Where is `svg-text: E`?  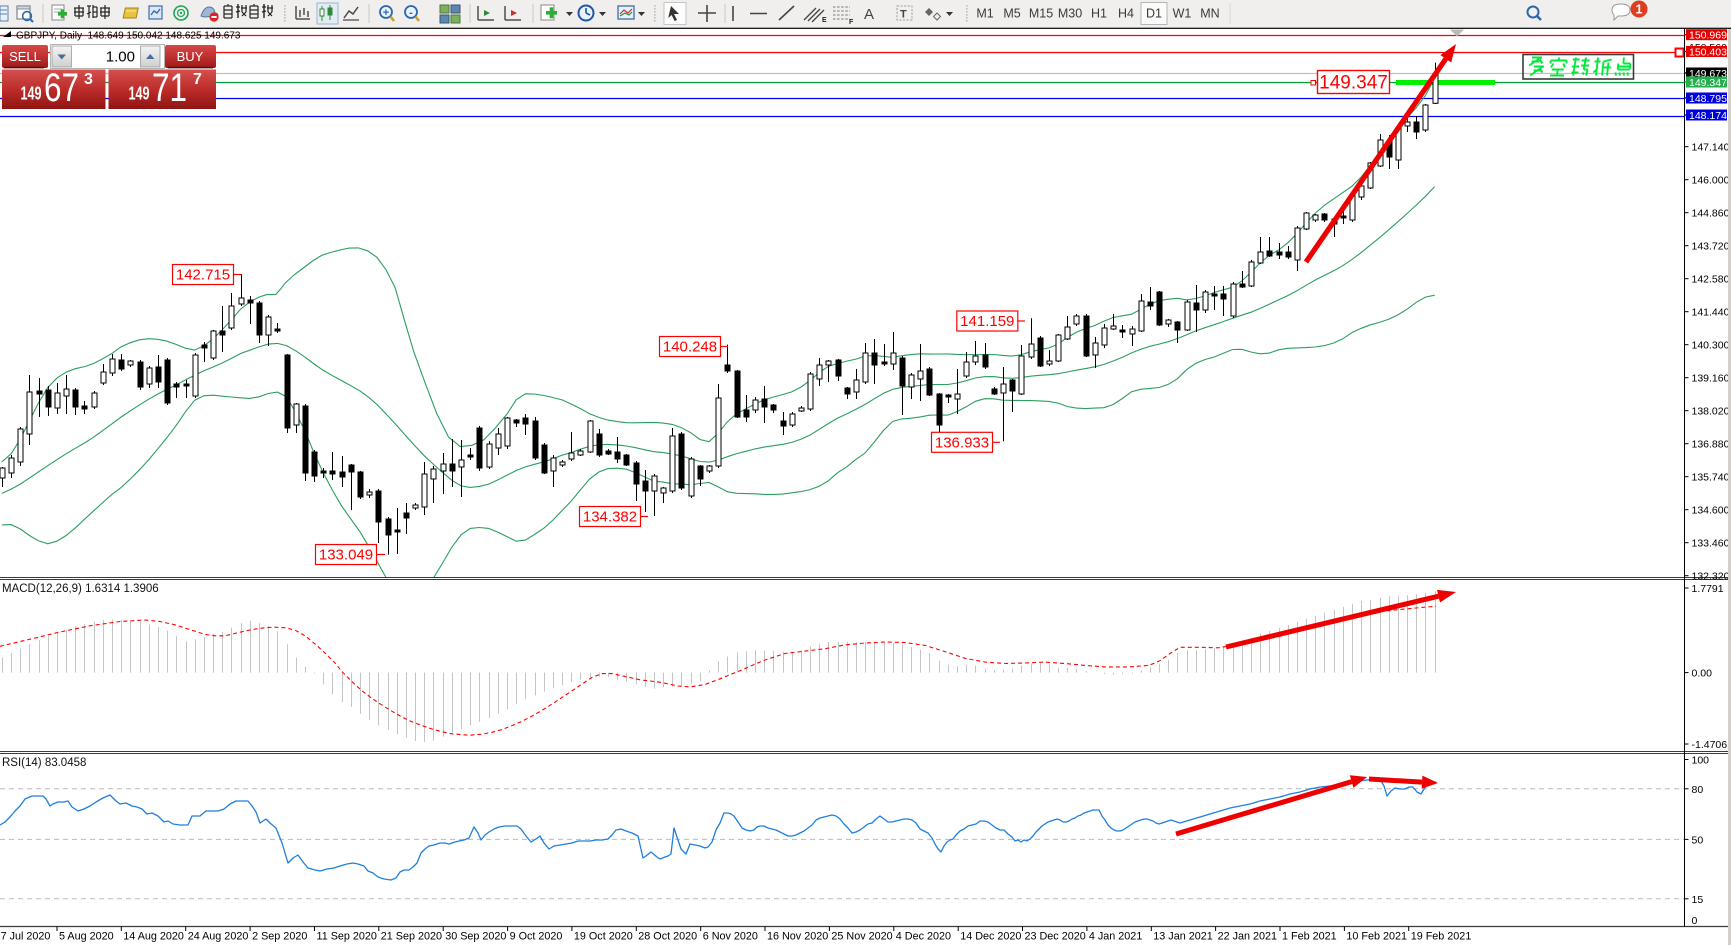
svg-text: E is located at coordinates (824, 20).